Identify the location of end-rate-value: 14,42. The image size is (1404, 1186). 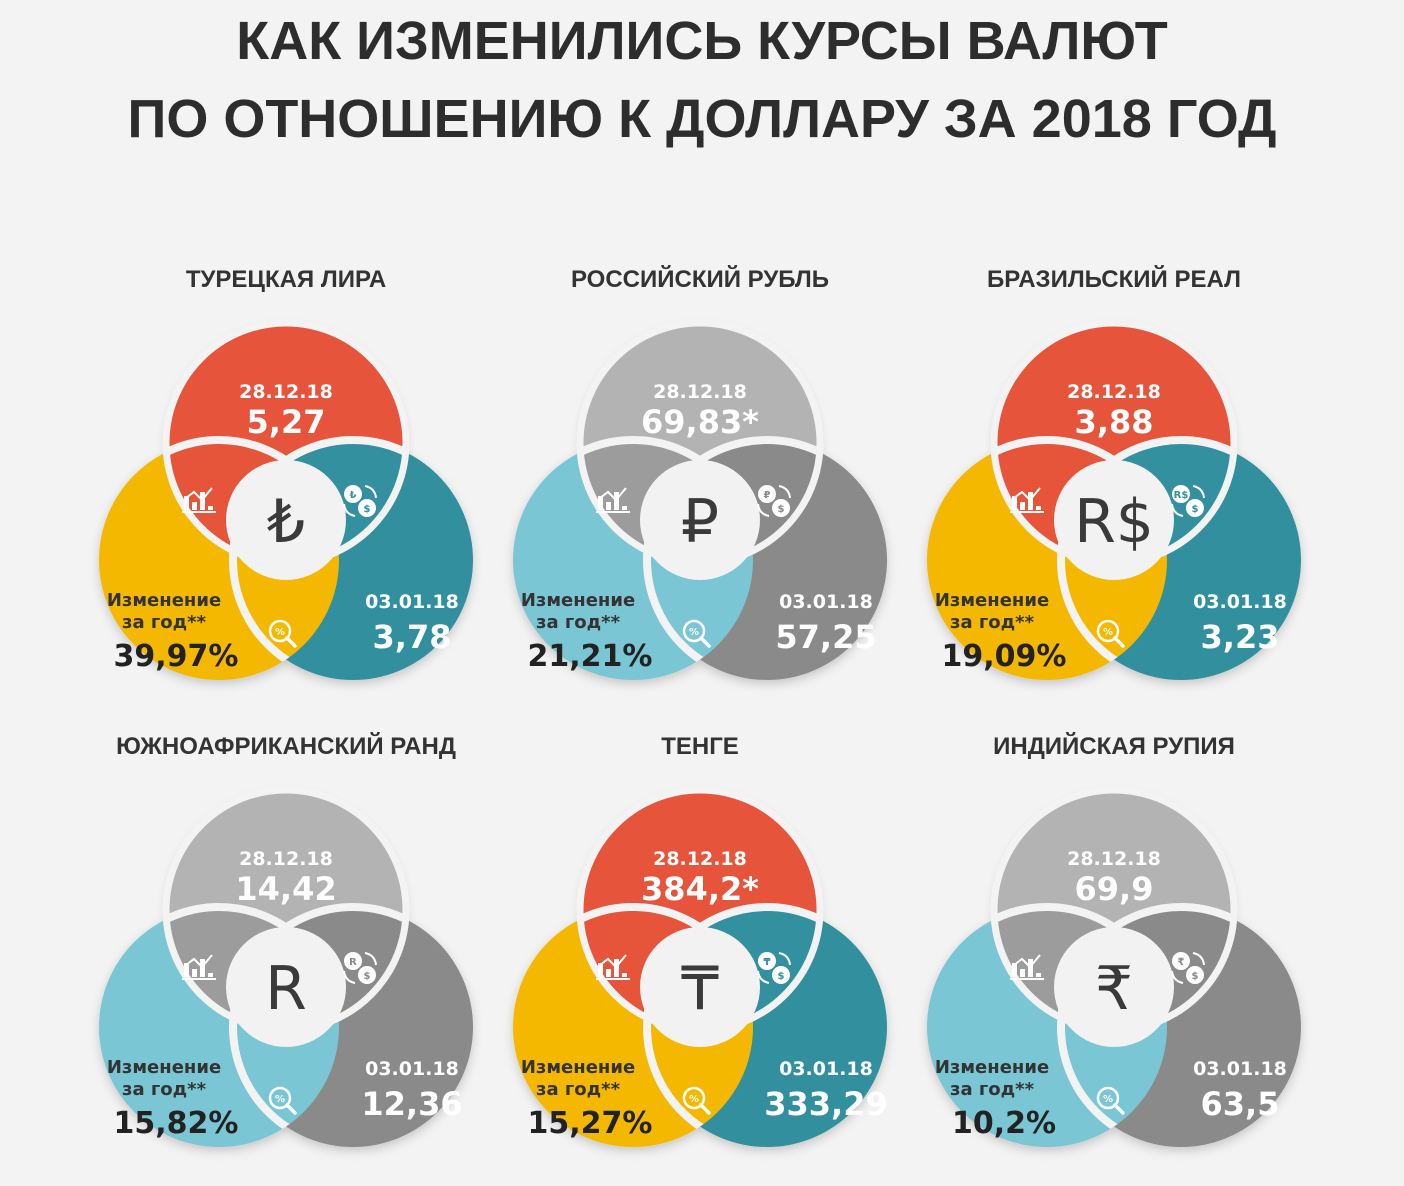
(285, 889).